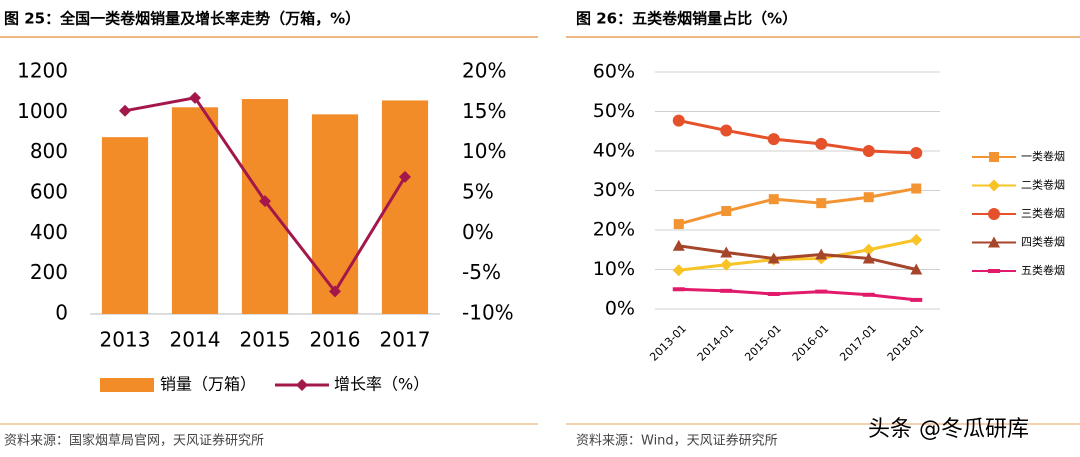 The width and height of the screenshot is (1080, 457). Describe the element at coordinates (1043, 156) in the screenshot. I see `legend-label: 一类卷烟` at that location.